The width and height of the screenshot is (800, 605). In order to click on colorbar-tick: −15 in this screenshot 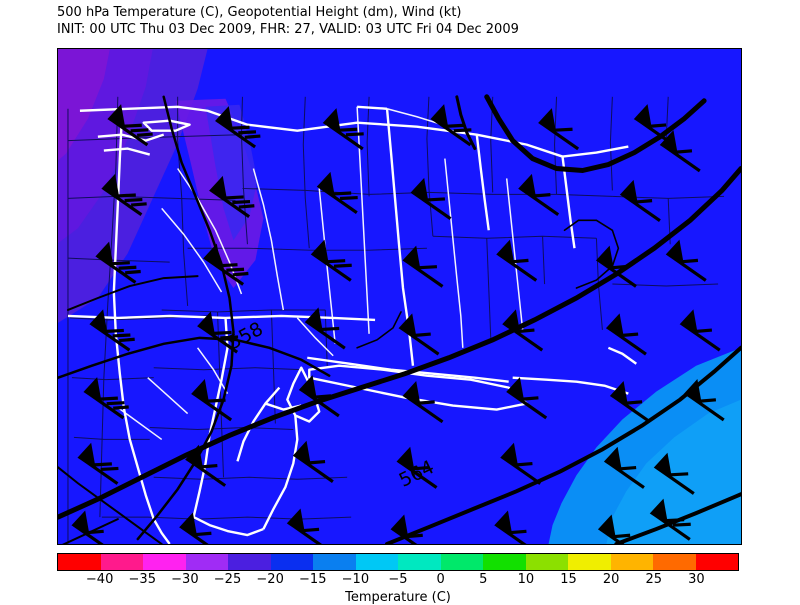, I will do `click(313, 579)`.